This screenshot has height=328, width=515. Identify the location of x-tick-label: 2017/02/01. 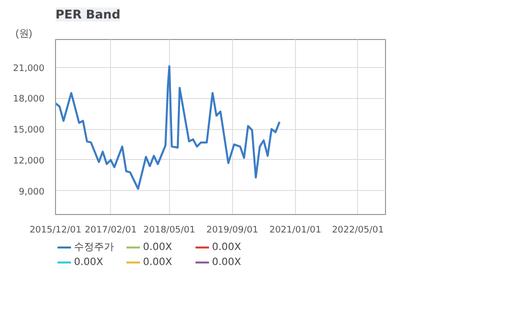
(110, 231).